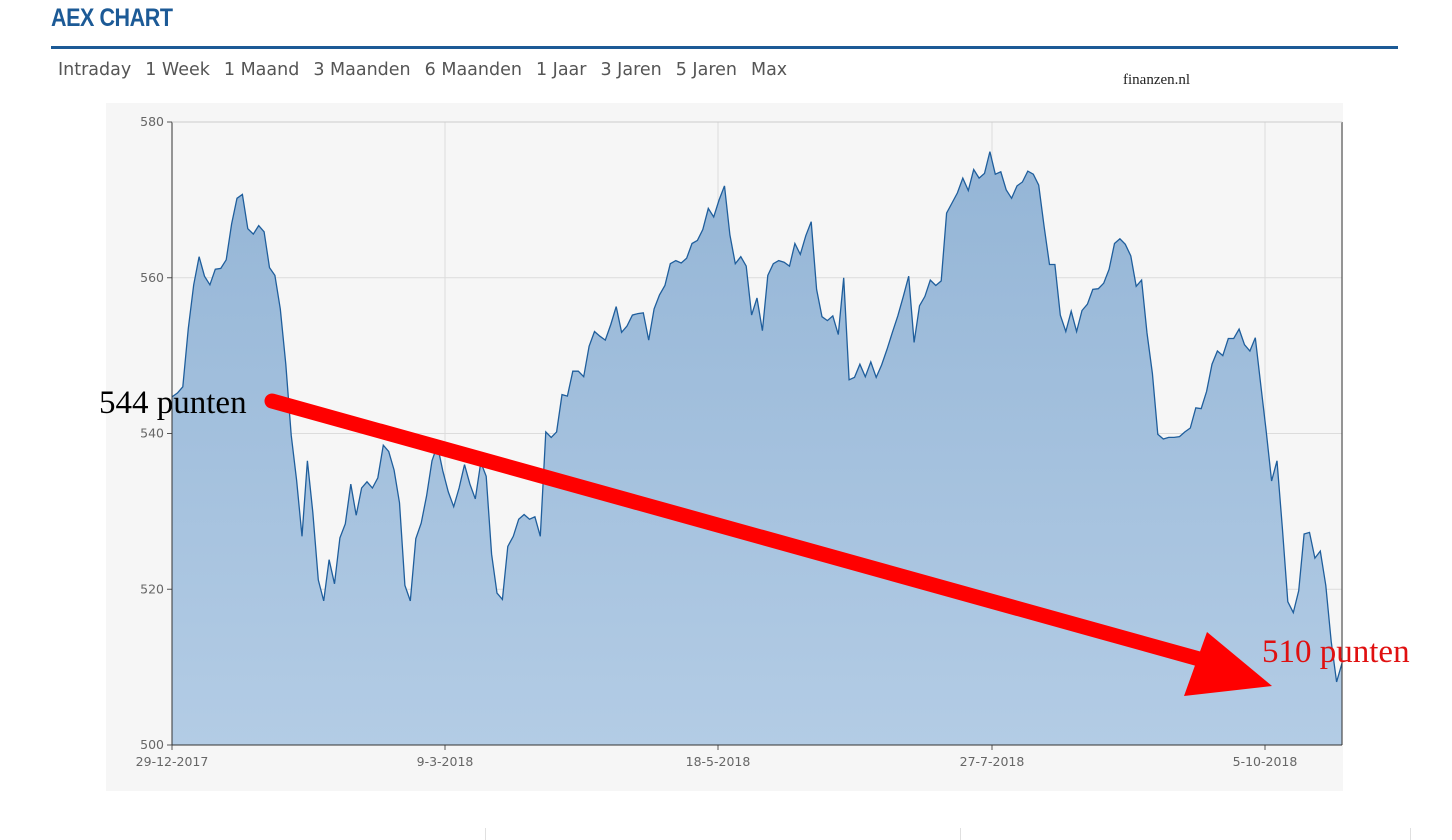 Image resolution: width=1452 pixels, height=840 pixels. Describe the element at coordinates (362, 70) in the screenshot. I see `tab-3-maanden: 3 Maanden` at that location.